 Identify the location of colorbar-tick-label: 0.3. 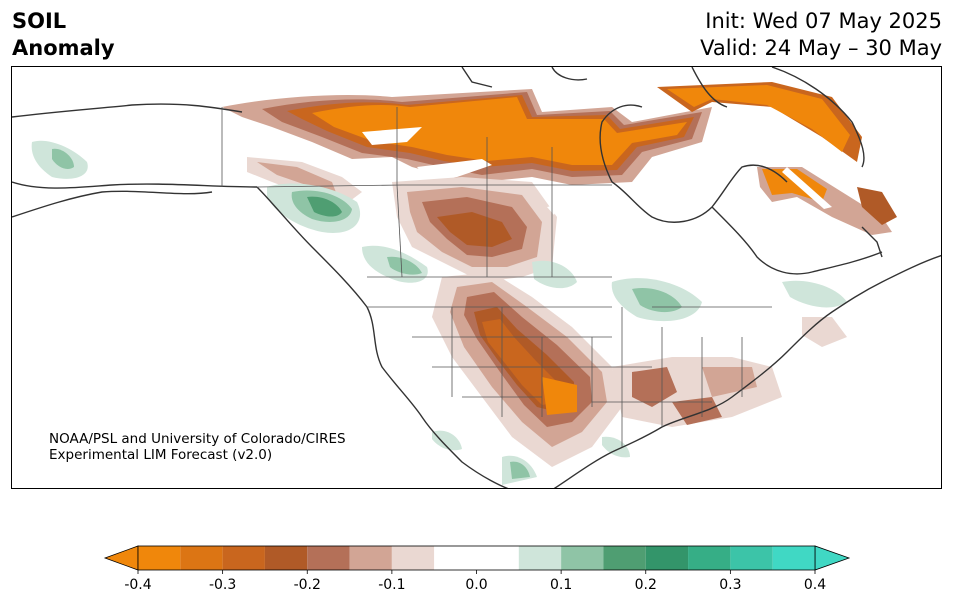
(730, 585).